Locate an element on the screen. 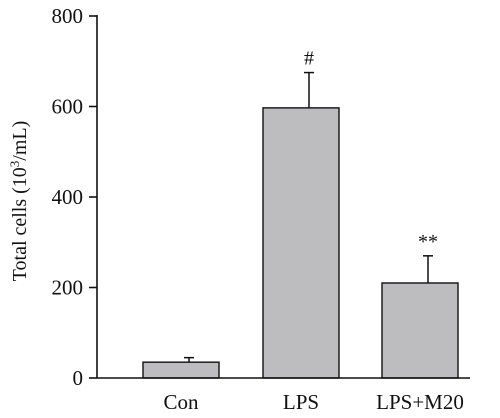 This screenshot has height=418, width=500. y-tick-label: 200 is located at coordinates (68, 288).